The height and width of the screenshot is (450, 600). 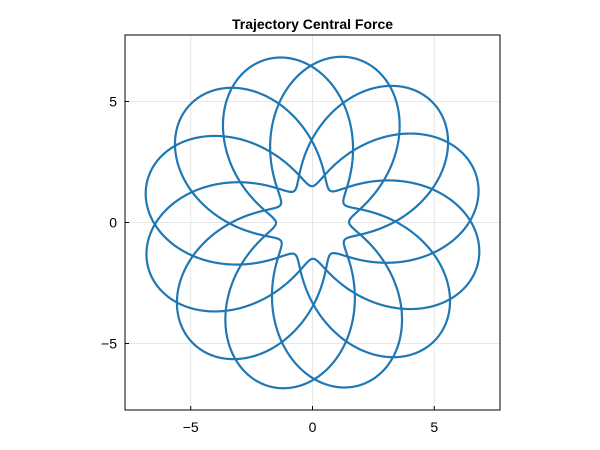 I want to click on y-tick-label-1: 0, so click(x=113, y=223).